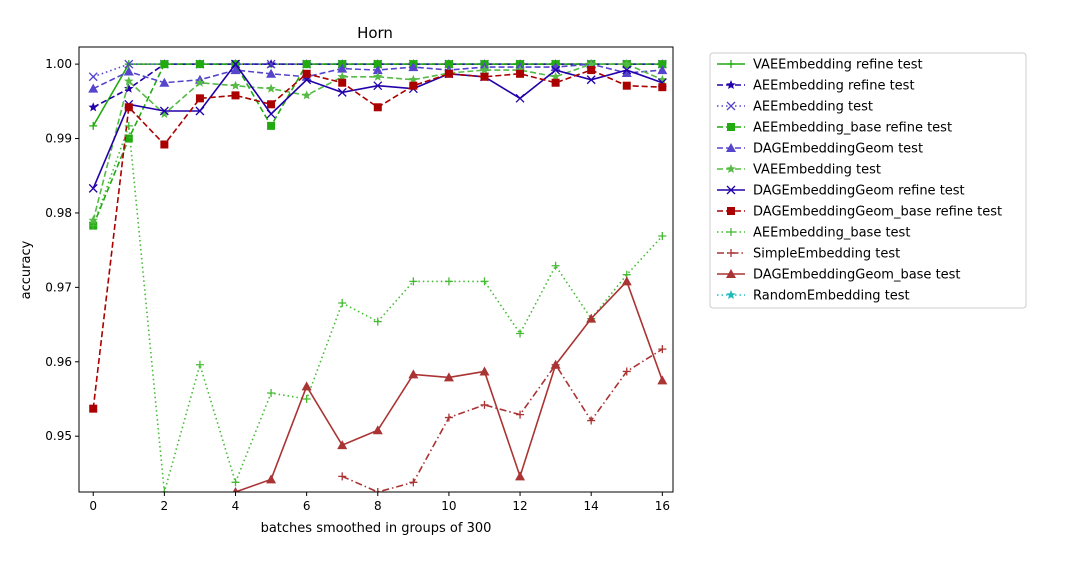 The image size is (1074, 566). I want to click on y-tick-label: 0.98, so click(58, 213).